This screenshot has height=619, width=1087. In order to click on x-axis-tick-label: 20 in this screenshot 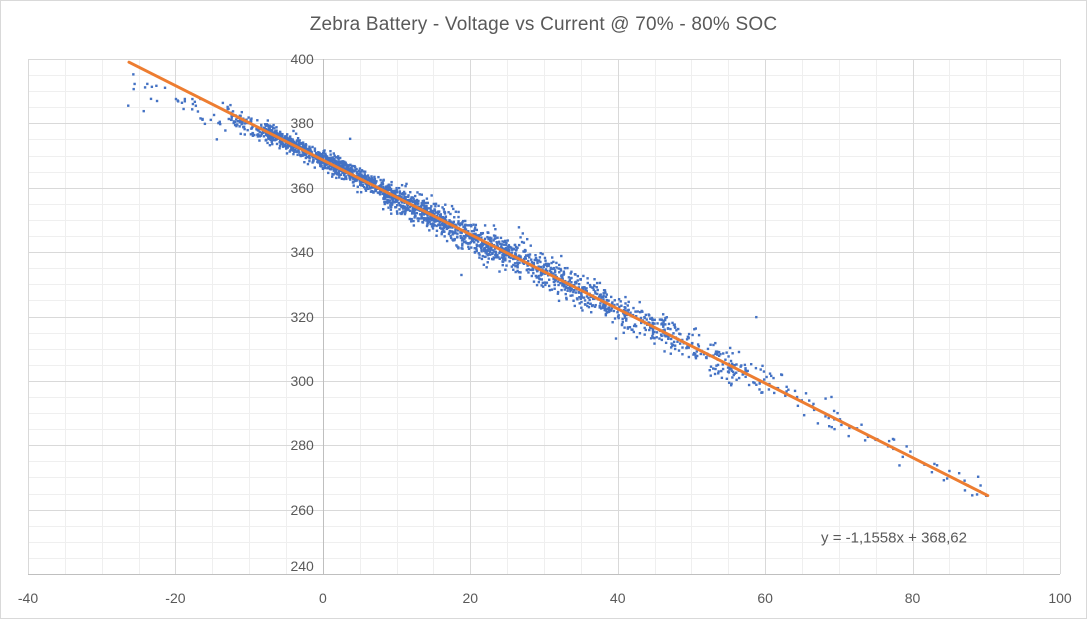, I will do `click(470, 598)`.